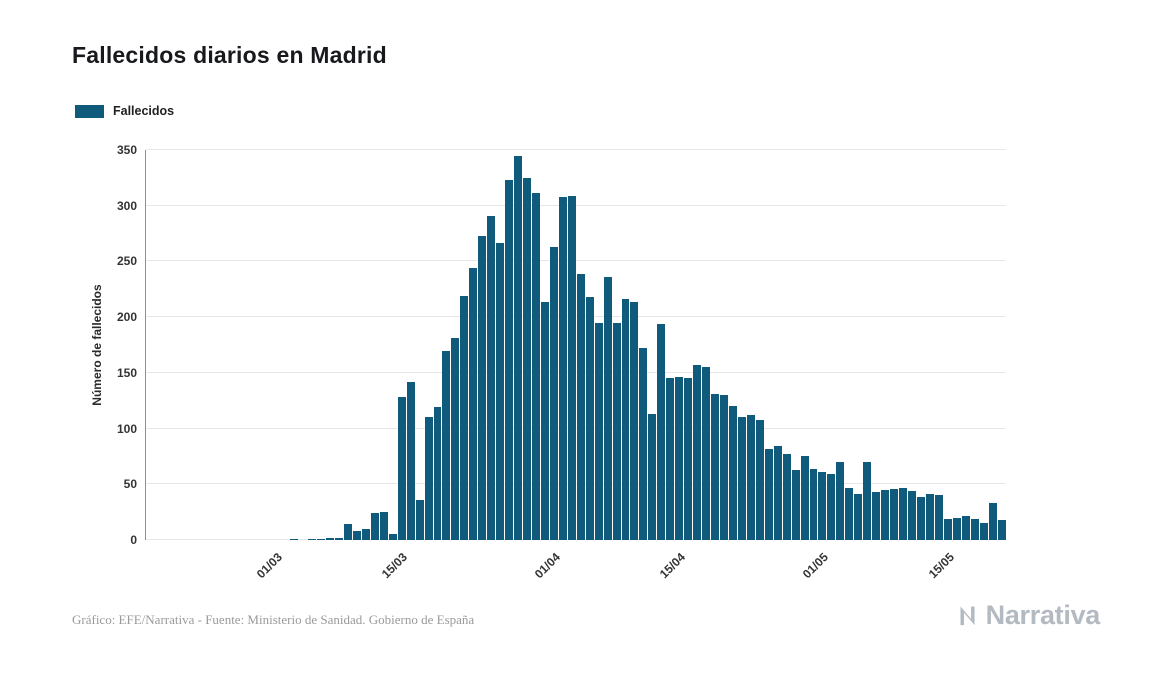  What do you see at coordinates (126, 205) in the screenshot?
I see `y-tick-label: 300` at bounding box center [126, 205].